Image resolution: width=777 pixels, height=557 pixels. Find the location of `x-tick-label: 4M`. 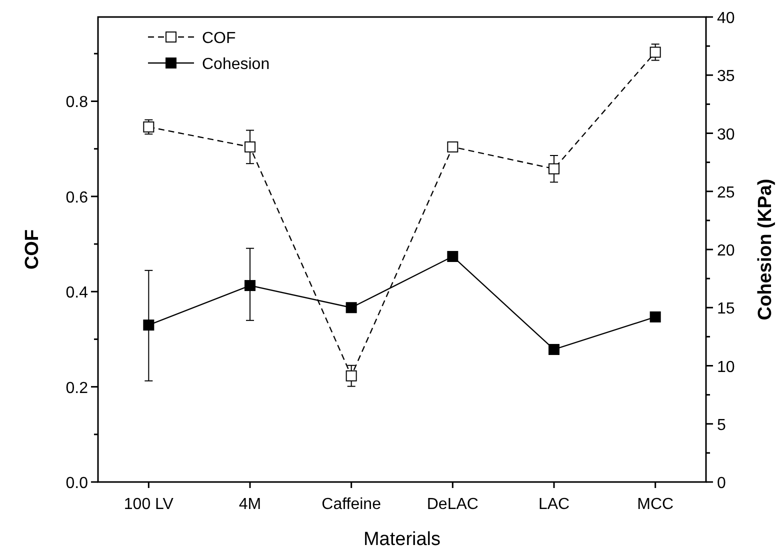

x-tick-label: 4M is located at coordinates (250, 504).